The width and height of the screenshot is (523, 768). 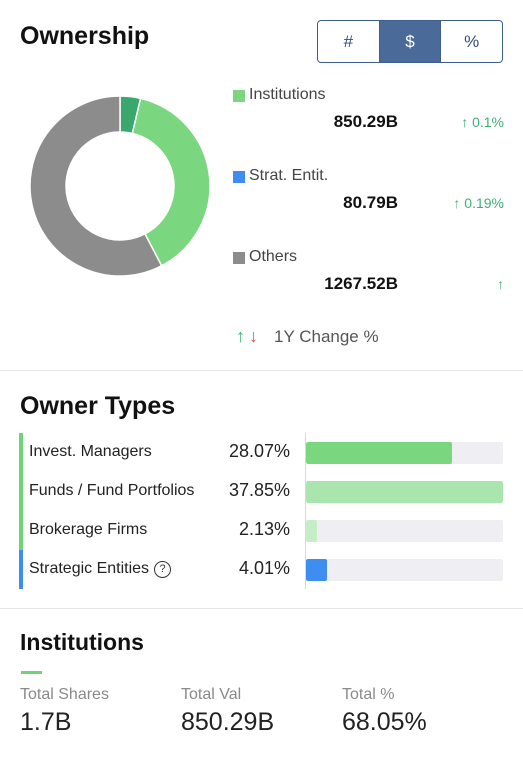 I want to click on stat-label: Total %, so click(x=368, y=694).